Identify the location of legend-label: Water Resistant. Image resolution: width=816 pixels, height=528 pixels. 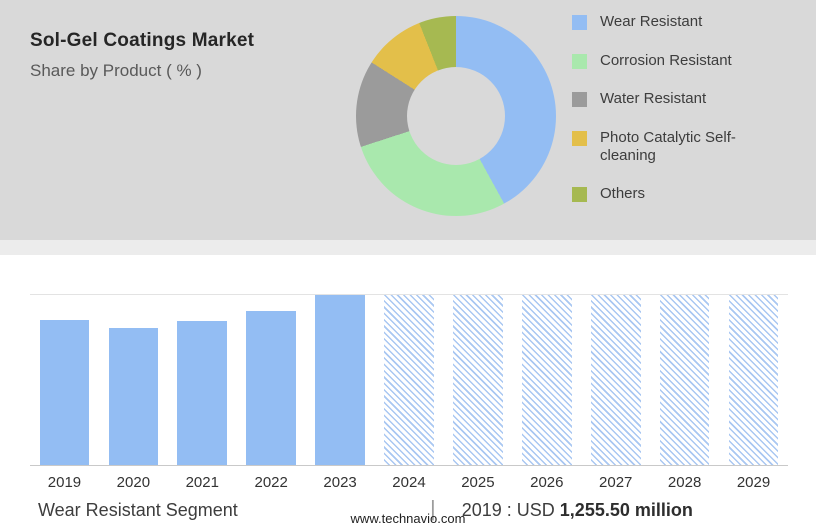
(653, 99).